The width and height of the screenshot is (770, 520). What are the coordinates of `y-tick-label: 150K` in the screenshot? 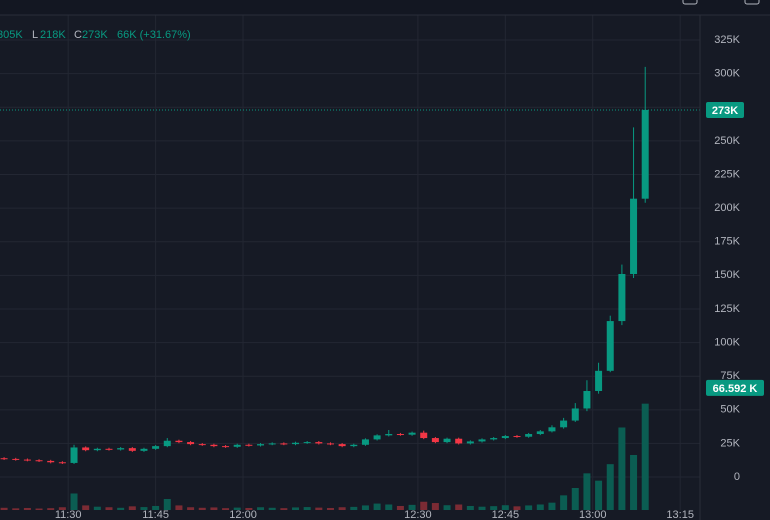 It's located at (727, 275).